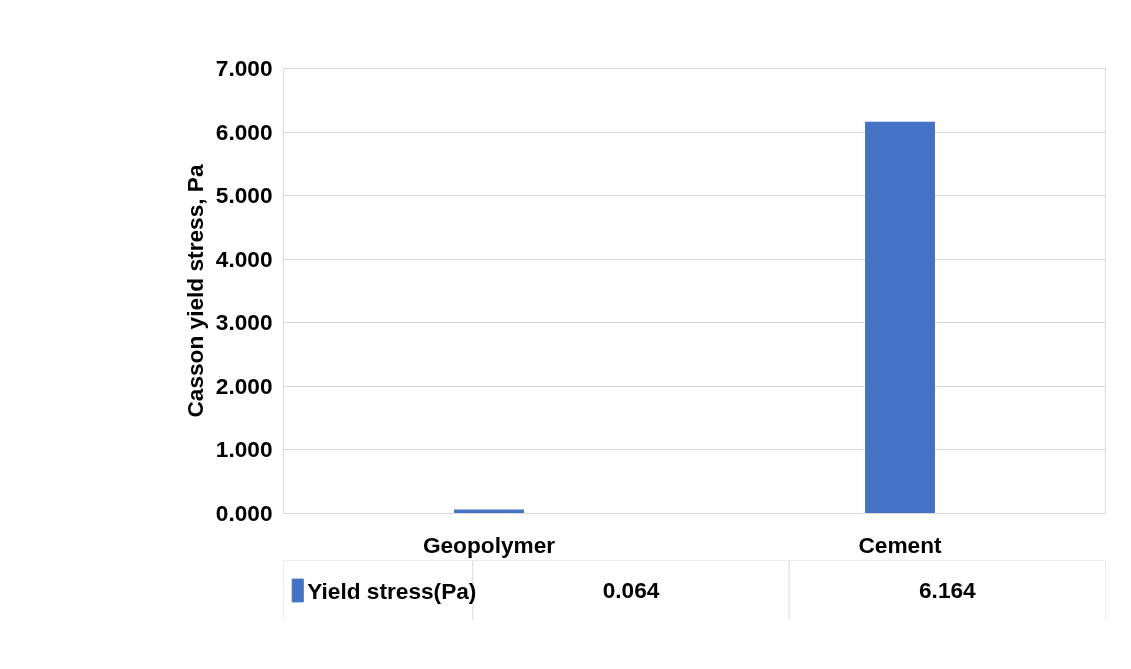 The height and width of the screenshot is (669, 1131). What do you see at coordinates (392, 590) in the screenshot?
I see `legend-label: Yield stress(Pa)` at bounding box center [392, 590].